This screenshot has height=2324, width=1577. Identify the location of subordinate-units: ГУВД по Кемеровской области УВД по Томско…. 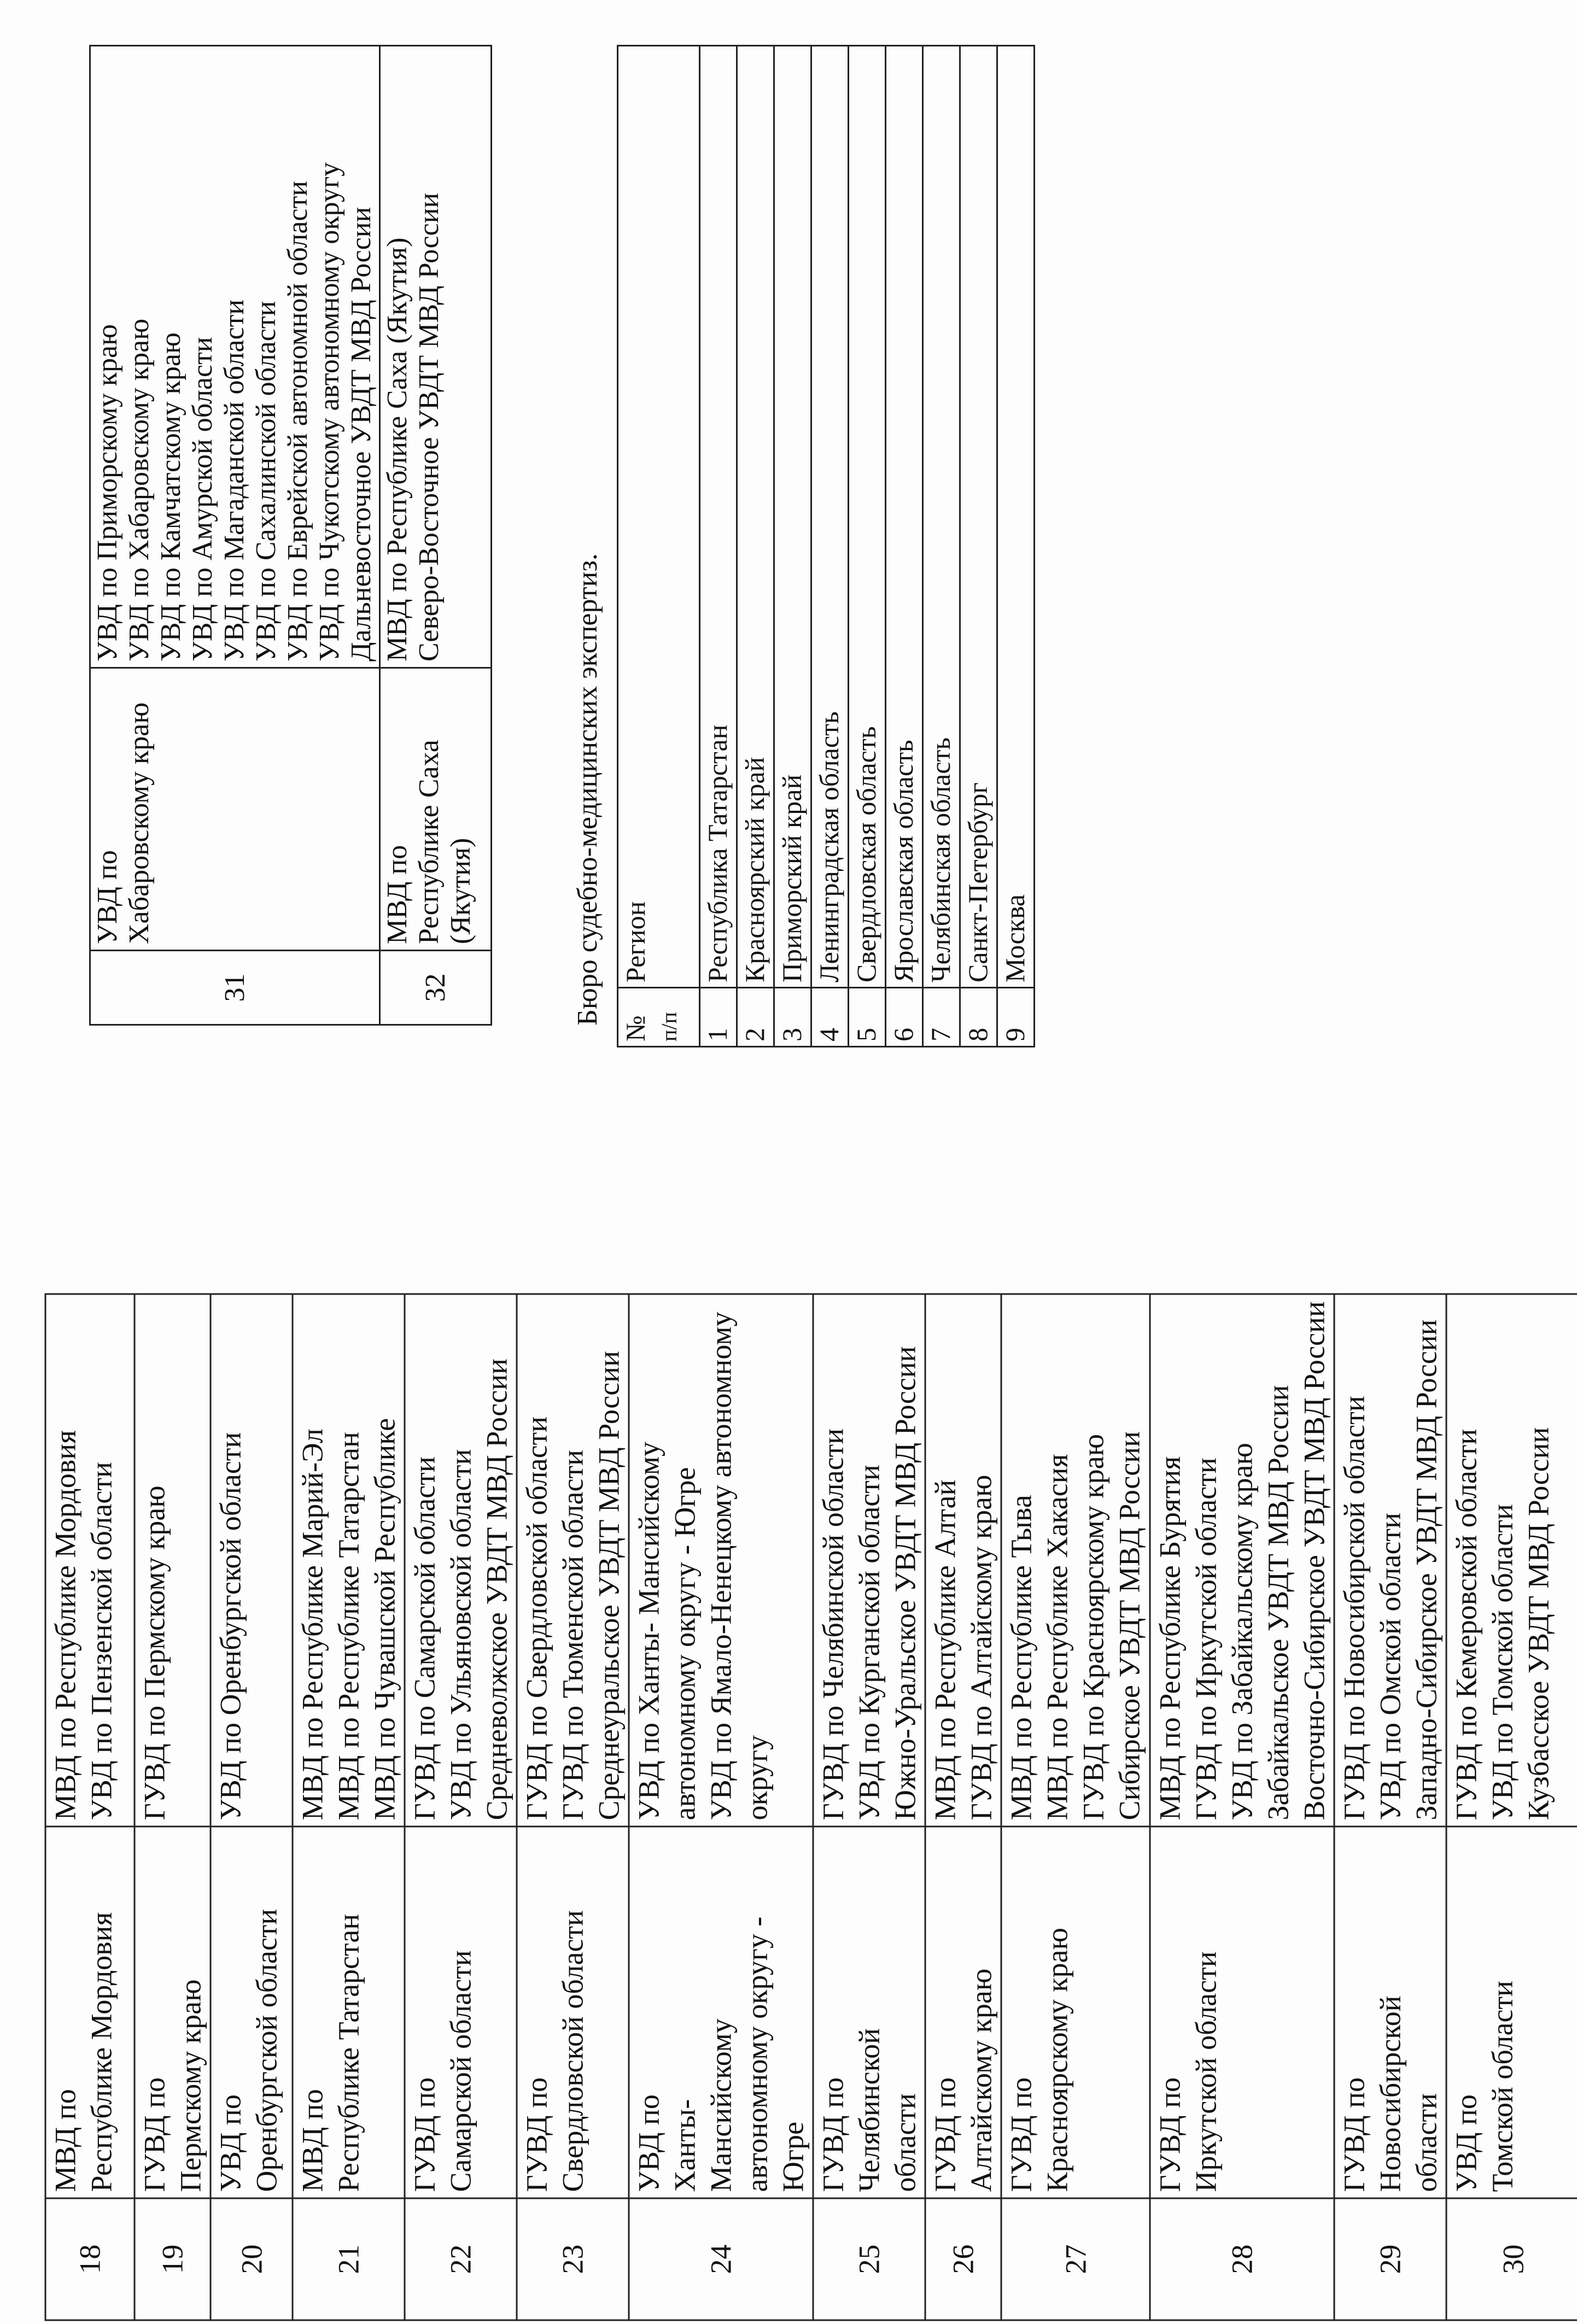
(1511, 1560).